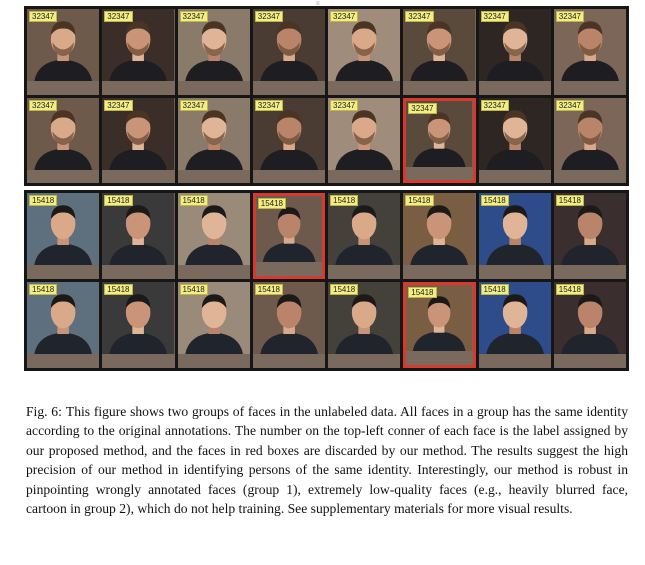 The height and width of the screenshot is (565, 645). Describe the element at coordinates (318, 4) in the screenshot. I see `header-mark: ≡` at that location.